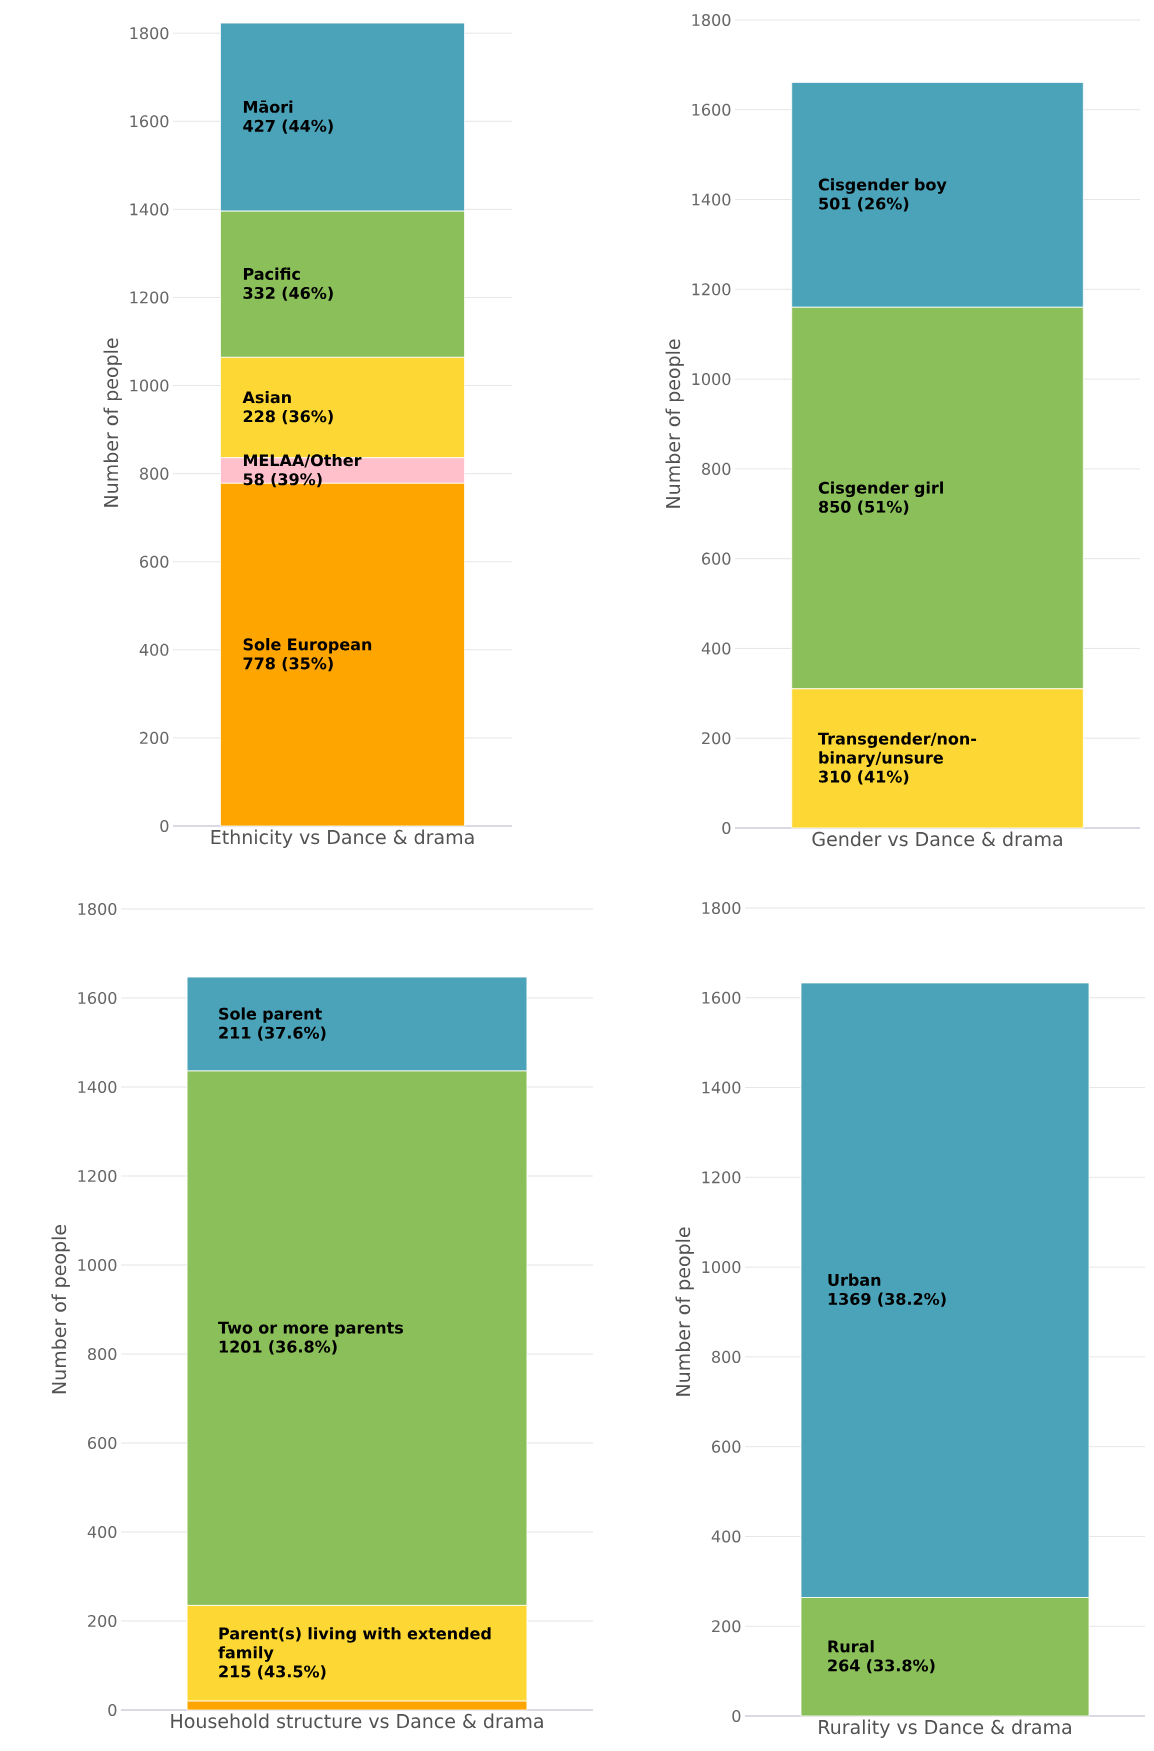 The image size is (1154, 1751). Describe the element at coordinates (288, 664) in the screenshot. I see `data-label: 778 (35%)` at that location.